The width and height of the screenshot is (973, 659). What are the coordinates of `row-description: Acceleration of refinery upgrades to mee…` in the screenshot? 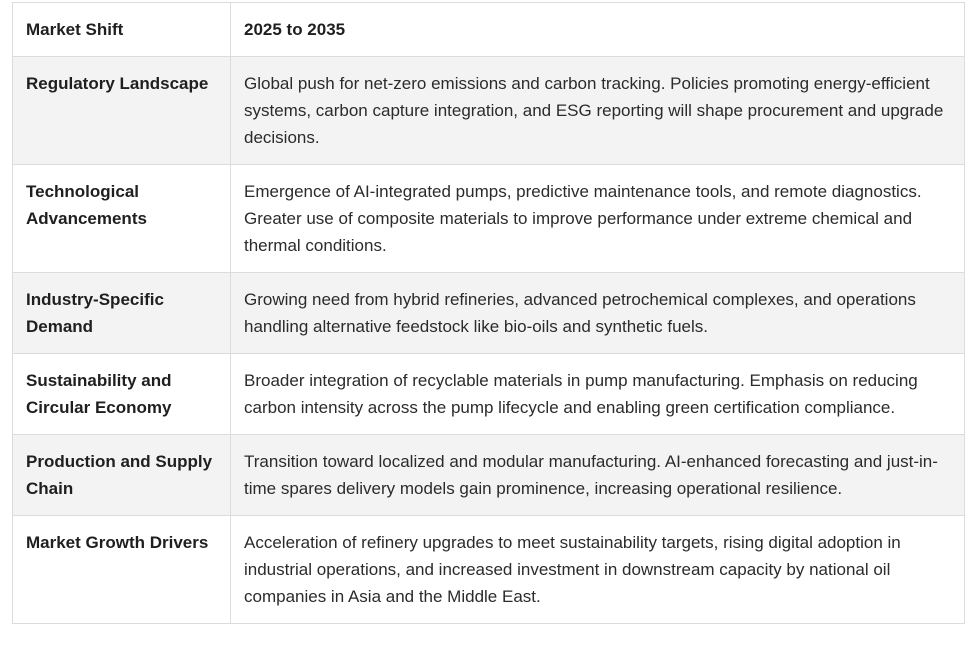 It's located at (597, 569).